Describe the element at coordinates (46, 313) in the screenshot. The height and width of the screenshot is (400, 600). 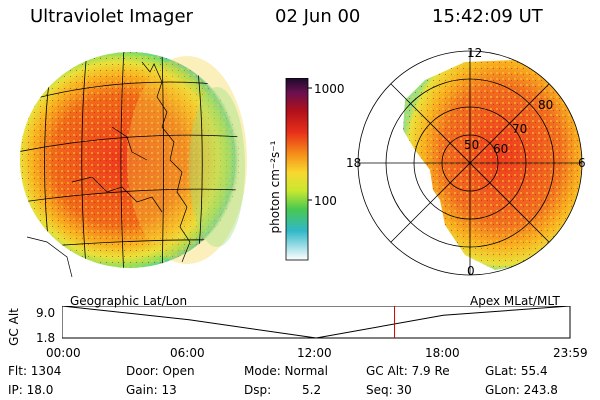
I see `alt-tick-high: 9.0` at that location.